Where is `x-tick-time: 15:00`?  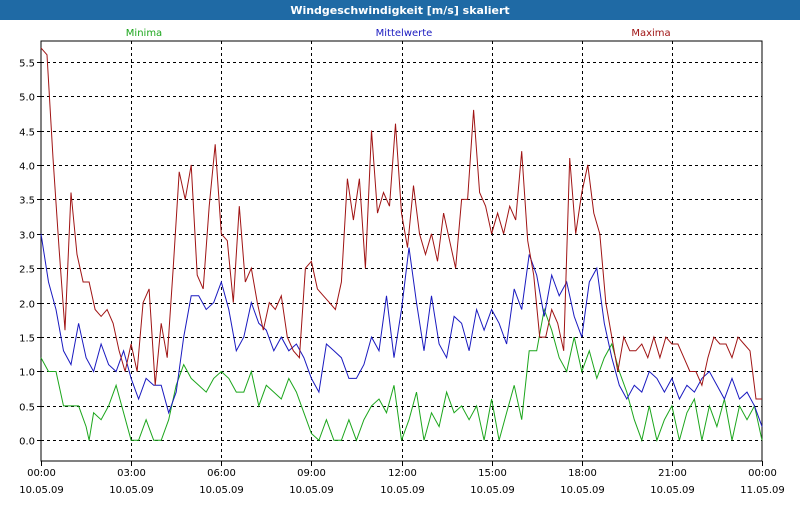
x-tick-time: 15:00 is located at coordinates (492, 473).